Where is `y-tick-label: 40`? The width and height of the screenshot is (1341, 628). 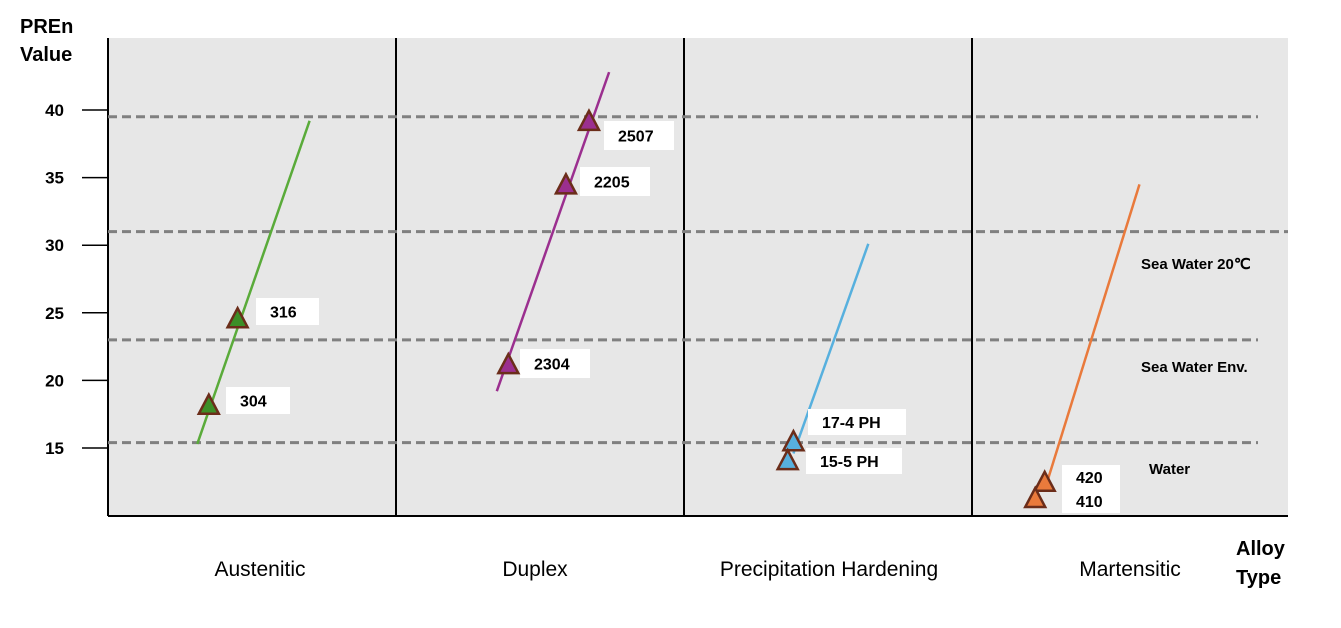
y-tick-label: 40 is located at coordinates (54, 110).